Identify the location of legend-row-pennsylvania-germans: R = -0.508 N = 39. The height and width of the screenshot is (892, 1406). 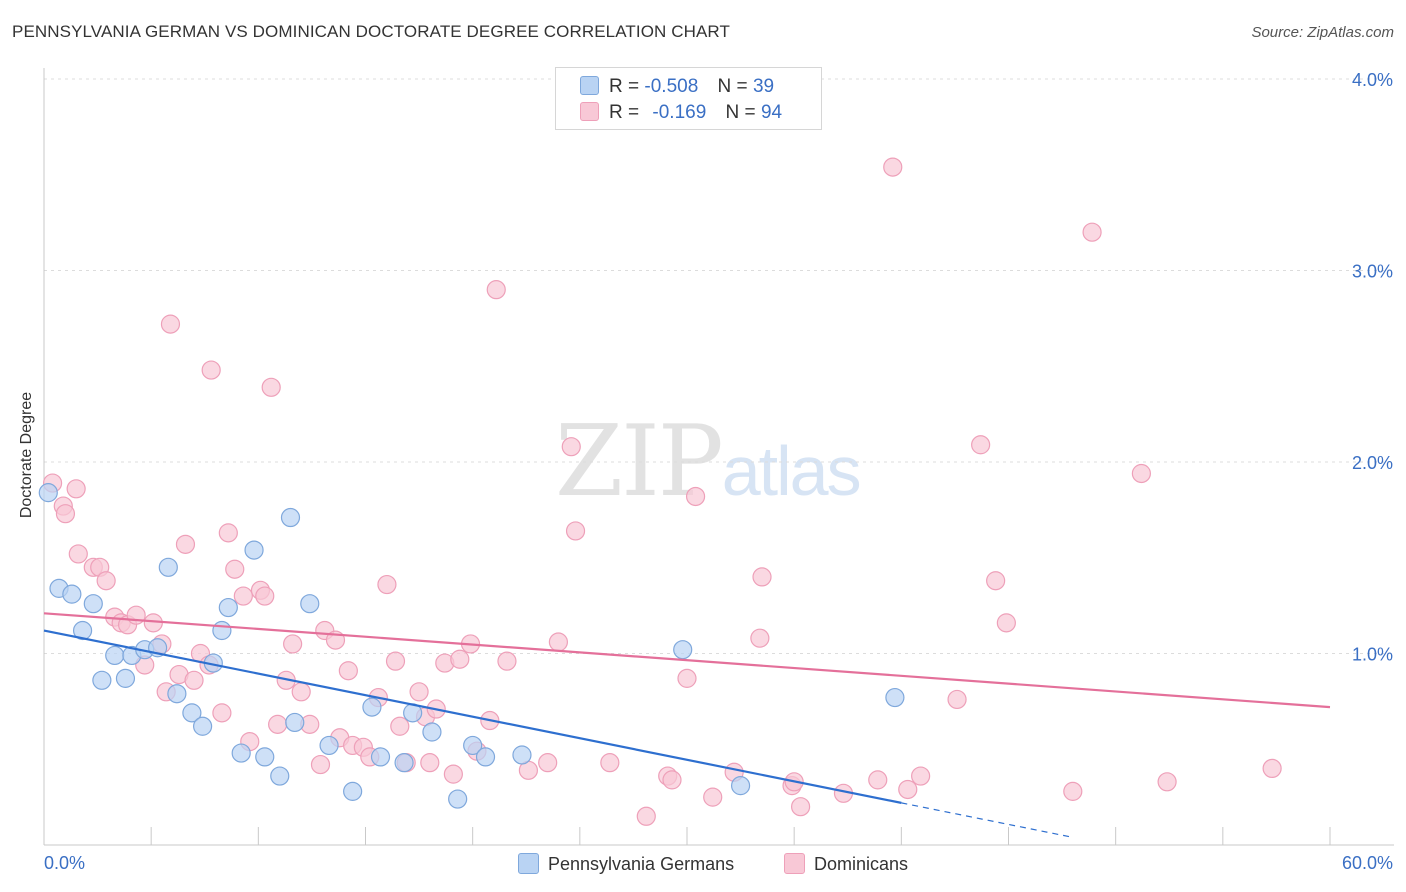
(677, 88).